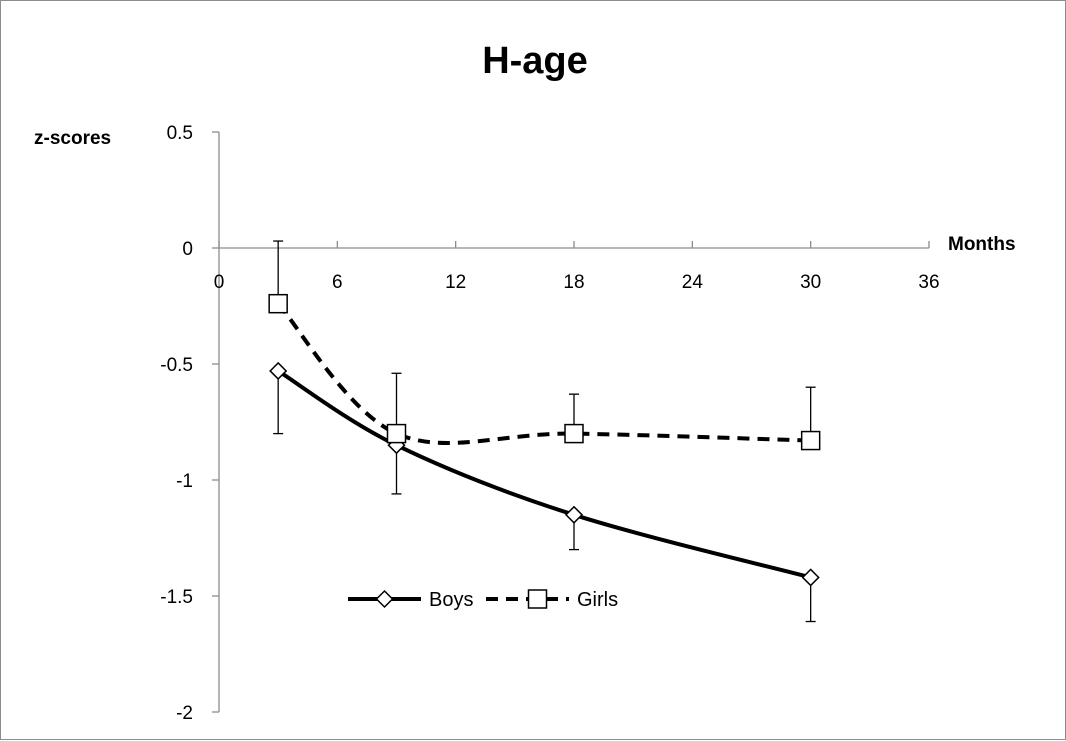 This screenshot has height=741, width=1066. What do you see at coordinates (184, 713) in the screenshot?
I see `y-tick-label: -2` at bounding box center [184, 713].